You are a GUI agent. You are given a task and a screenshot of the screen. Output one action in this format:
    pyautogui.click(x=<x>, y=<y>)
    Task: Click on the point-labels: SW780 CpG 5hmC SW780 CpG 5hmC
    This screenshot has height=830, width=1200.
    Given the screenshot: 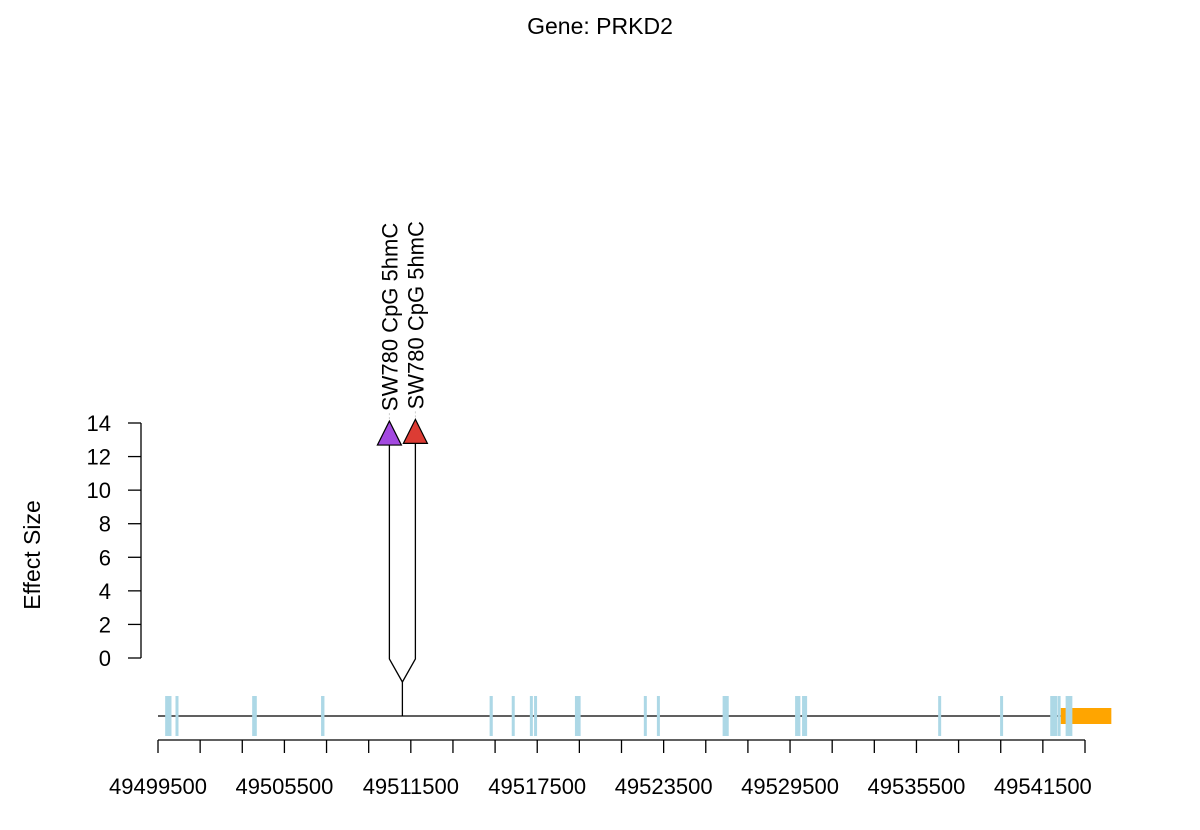 What is the action you would take?
    pyautogui.click(x=402, y=320)
    